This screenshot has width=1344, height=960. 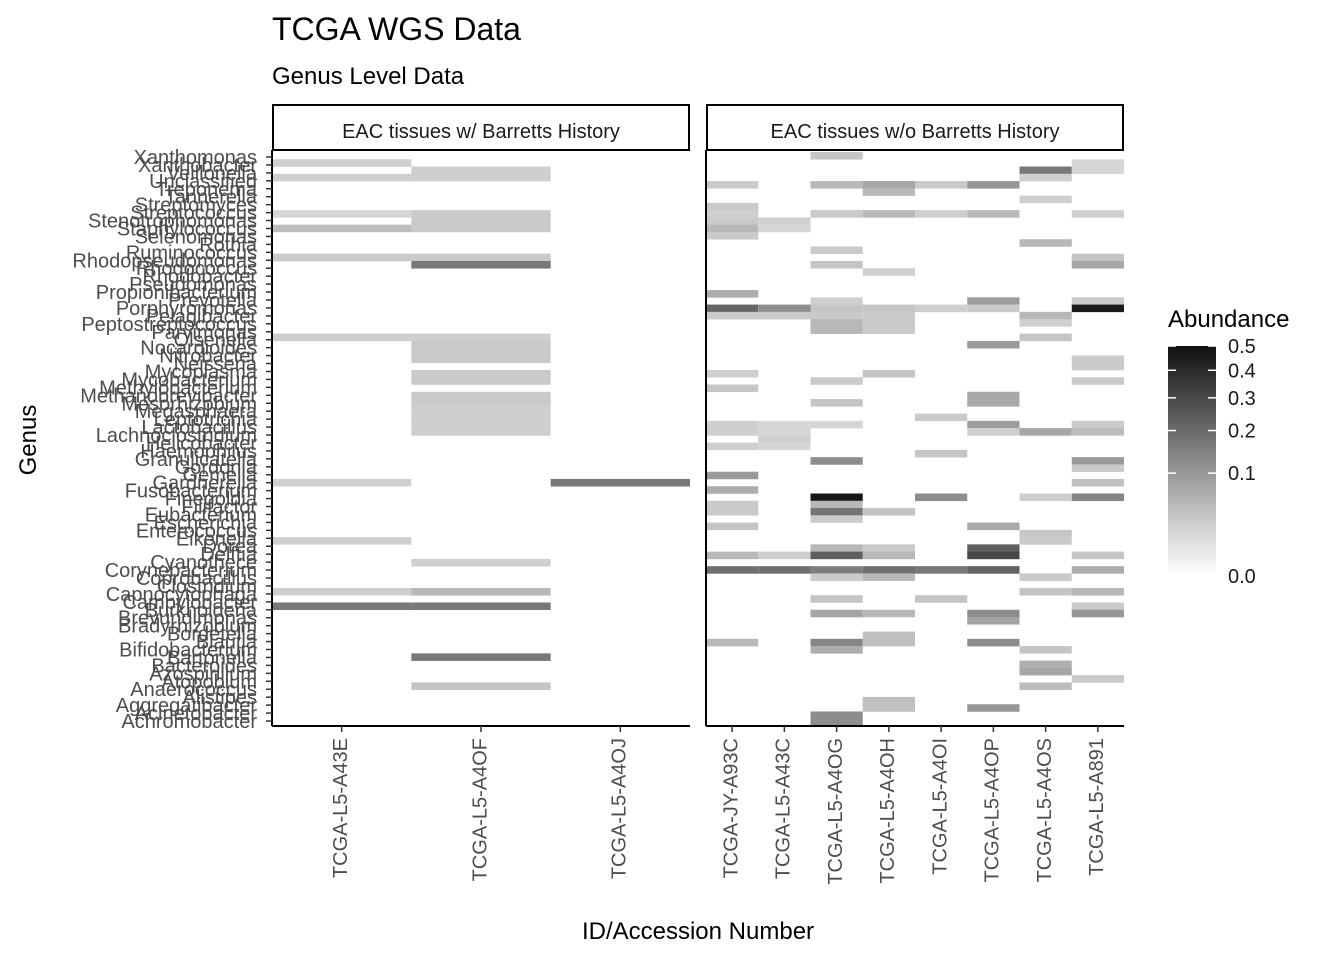 I want to click on y-tick-label: Bifidobacterium, so click(x=188, y=651).